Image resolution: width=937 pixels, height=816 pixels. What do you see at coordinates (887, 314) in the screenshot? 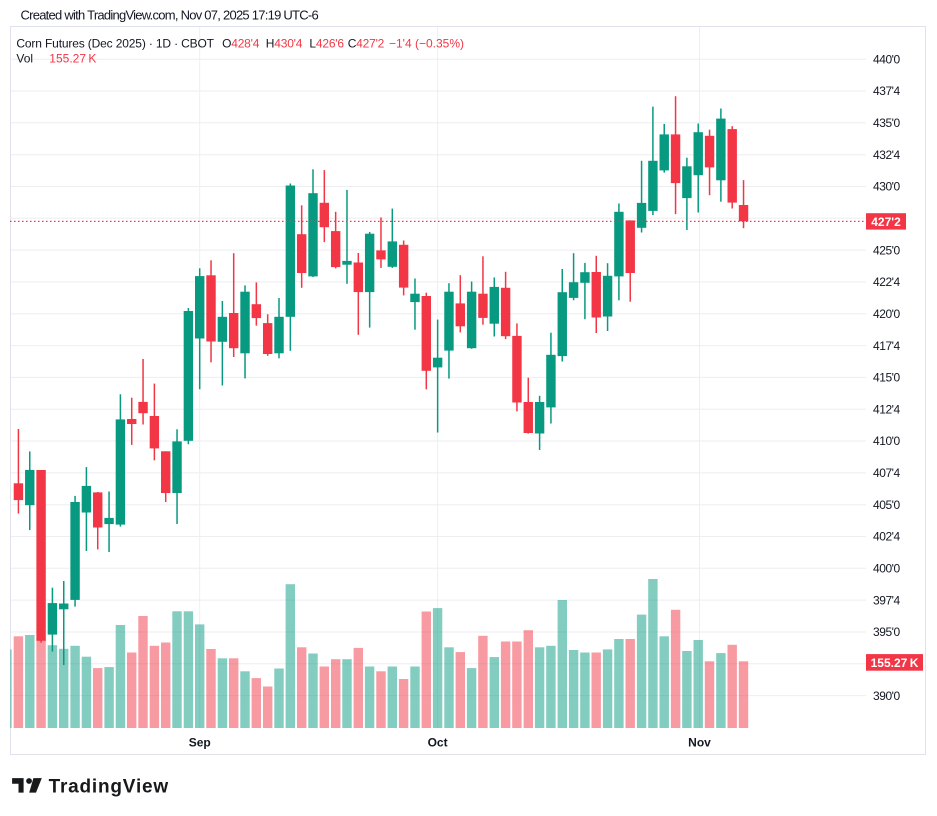
I see `svg-text: 420'0` at bounding box center [887, 314].